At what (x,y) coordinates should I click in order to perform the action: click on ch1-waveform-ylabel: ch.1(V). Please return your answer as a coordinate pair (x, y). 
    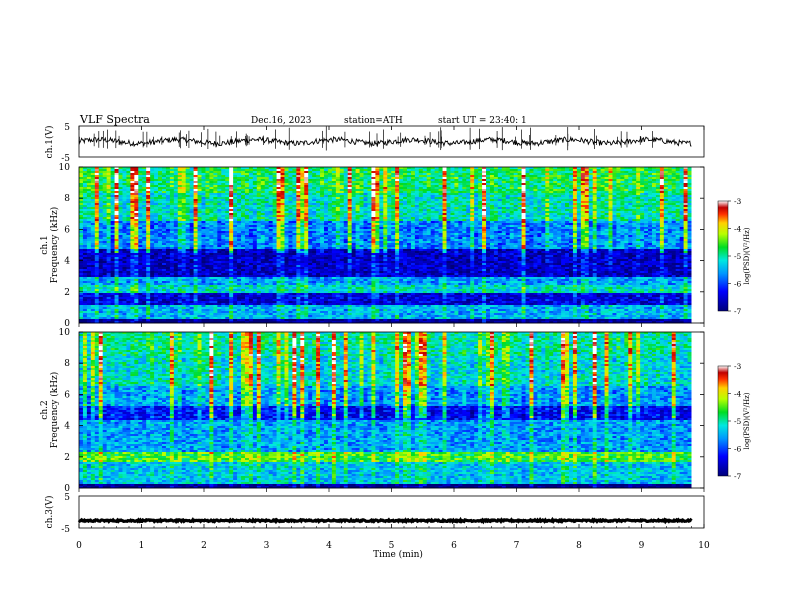
    Looking at the image, I should click on (49, 142).